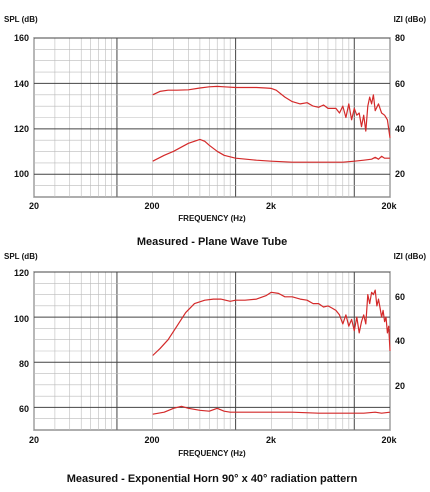 Image resolution: width=430 pixels, height=492 pixels. What do you see at coordinates (212, 242) in the screenshot?
I see `chart-1-title: Measured - Plane Wave Tube` at bounding box center [212, 242].